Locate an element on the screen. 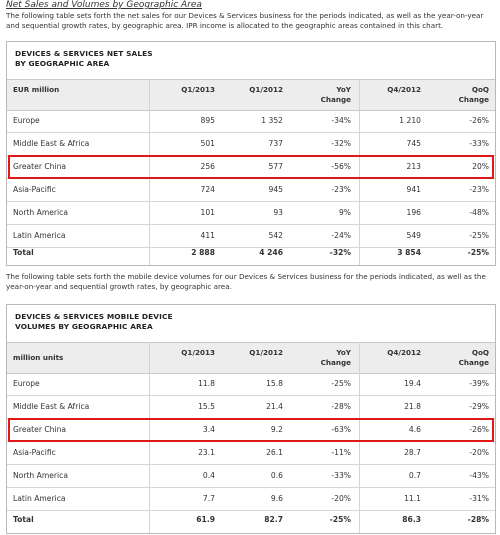 The width and height of the screenshot is (500, 535). q4-2012-cell: 19.4 is located at coordinates (412, 383).